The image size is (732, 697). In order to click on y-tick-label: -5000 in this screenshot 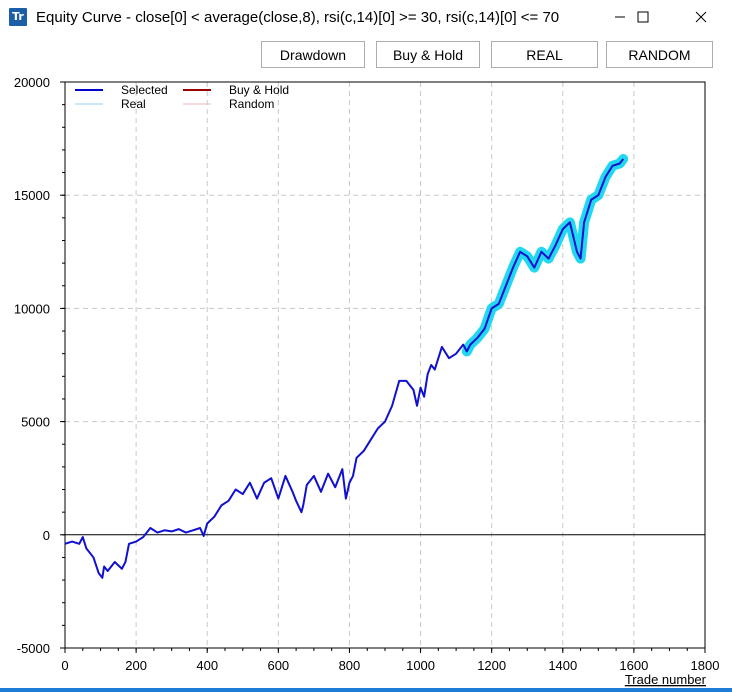, I will do `click(33, 648)`.